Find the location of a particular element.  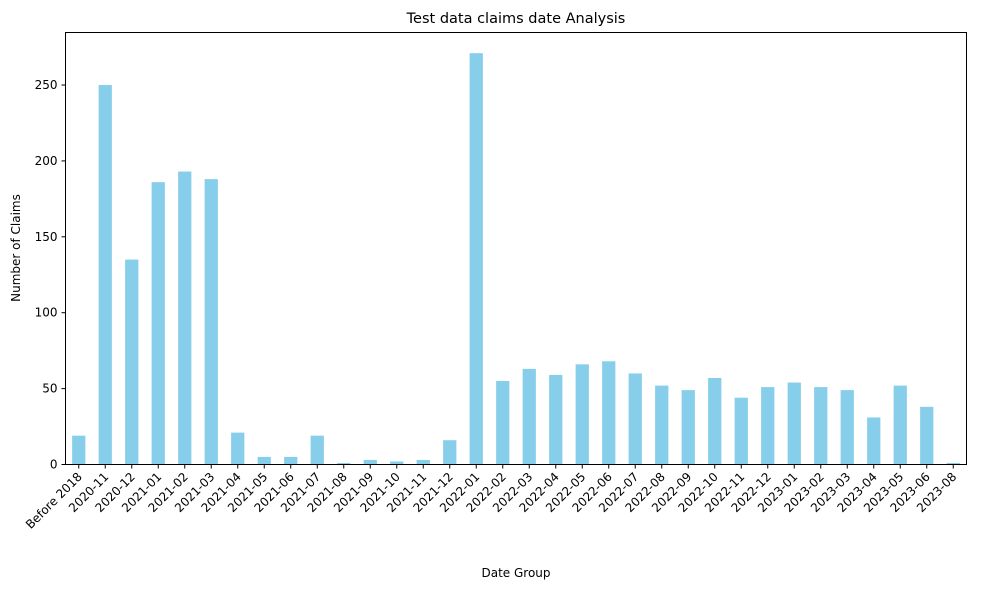

y-axis: 0 50 100 150 200 250 is located at coordinates (50, 275).